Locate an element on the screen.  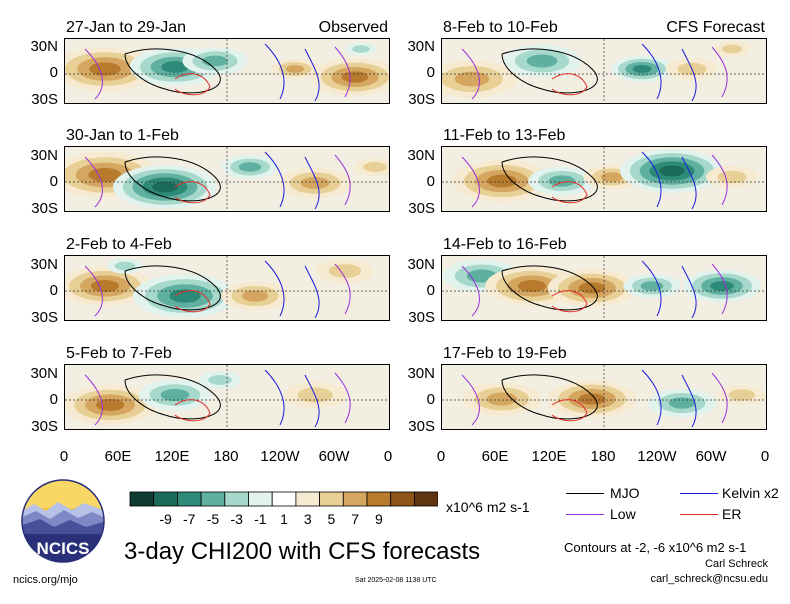
colorbar-tick-label: -3 is located at coordinates (236, 519).